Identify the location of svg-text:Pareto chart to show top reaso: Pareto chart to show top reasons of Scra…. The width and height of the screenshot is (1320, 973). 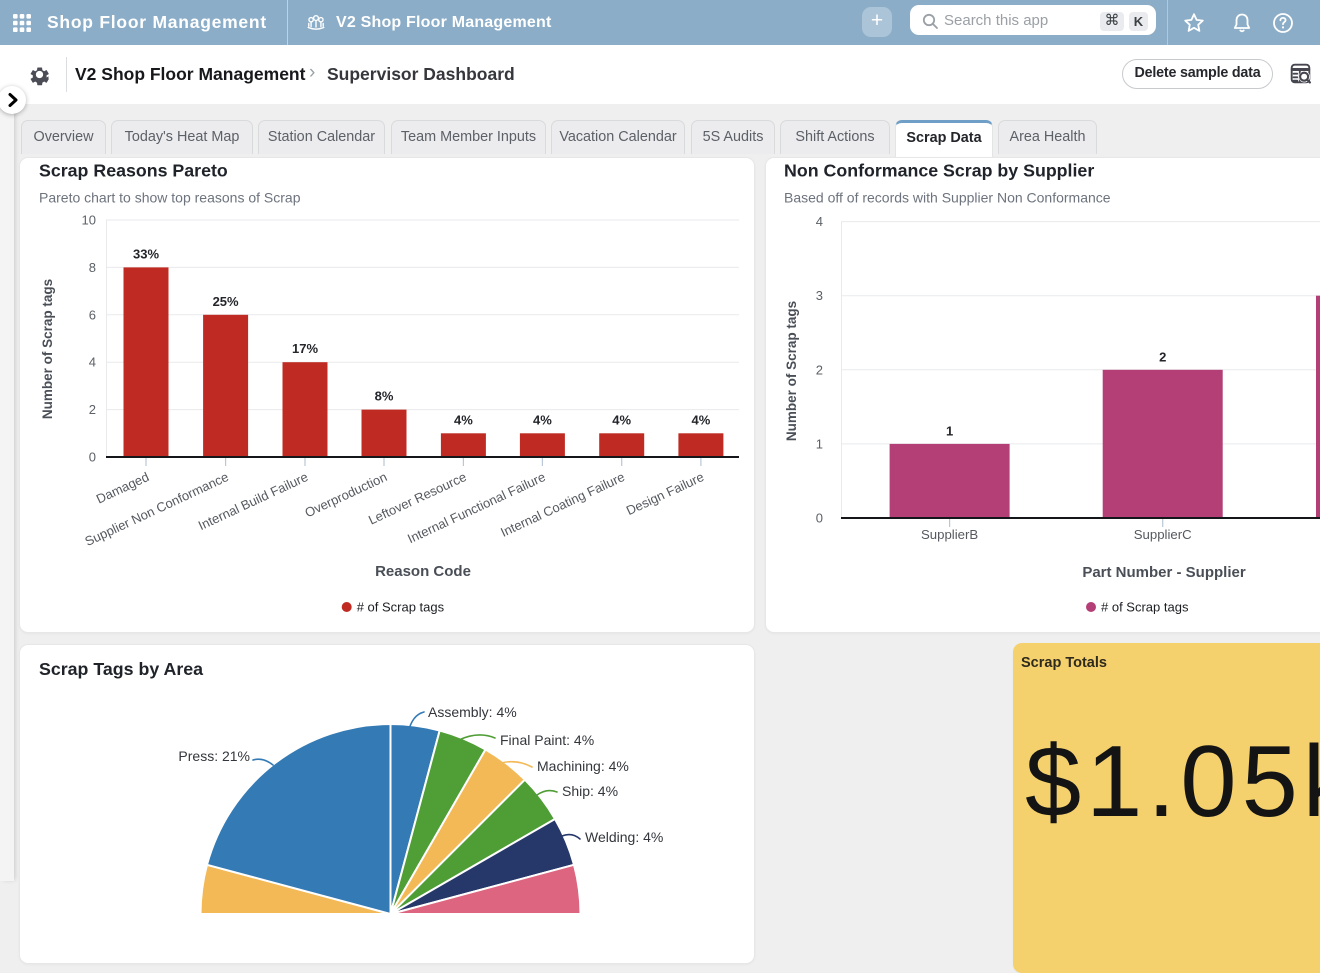
(170, 198).